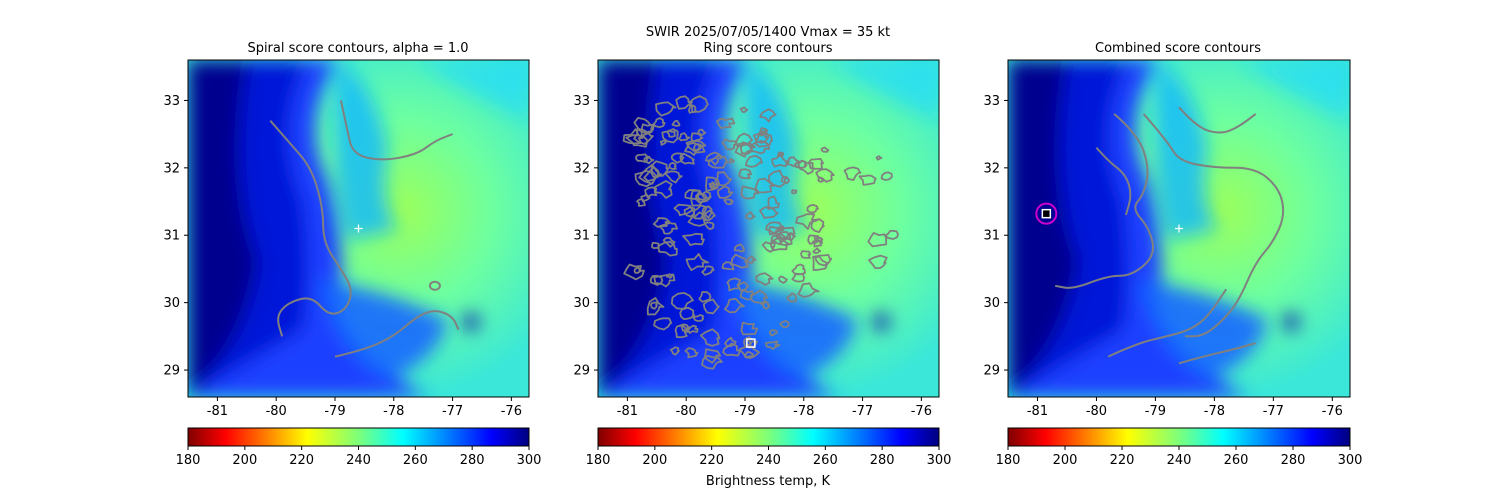 The image size is (1500, 500). What do you see at coordinates (991, 236) in the screenshot?
I see `combined-y-tick-label: 31` at bounding box center [991, 236].